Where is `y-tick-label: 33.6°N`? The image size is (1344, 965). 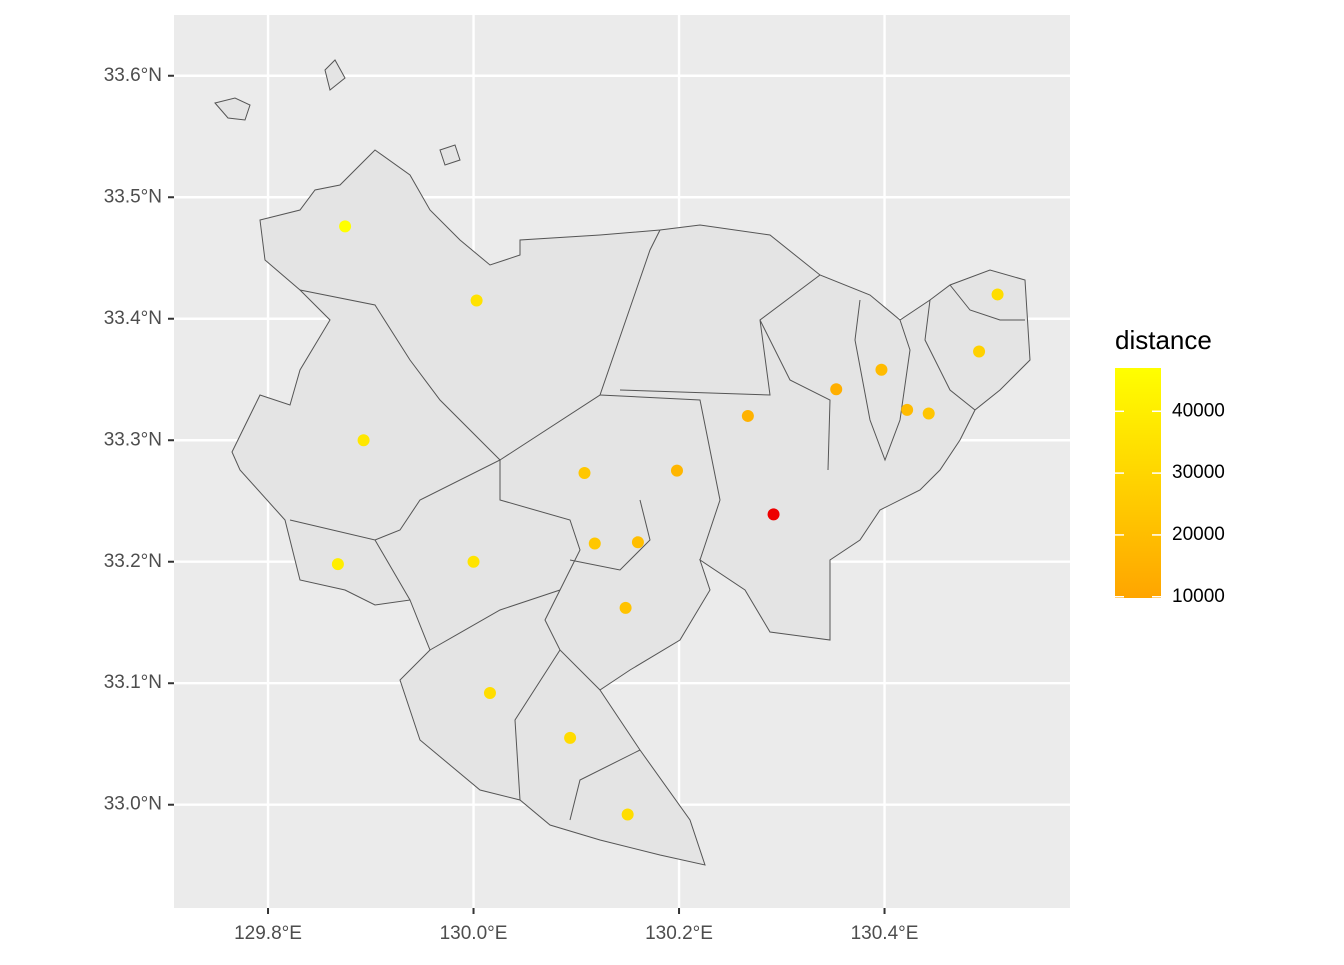 y-tick-label: 33.6°N is located at coordinates (133, 75).